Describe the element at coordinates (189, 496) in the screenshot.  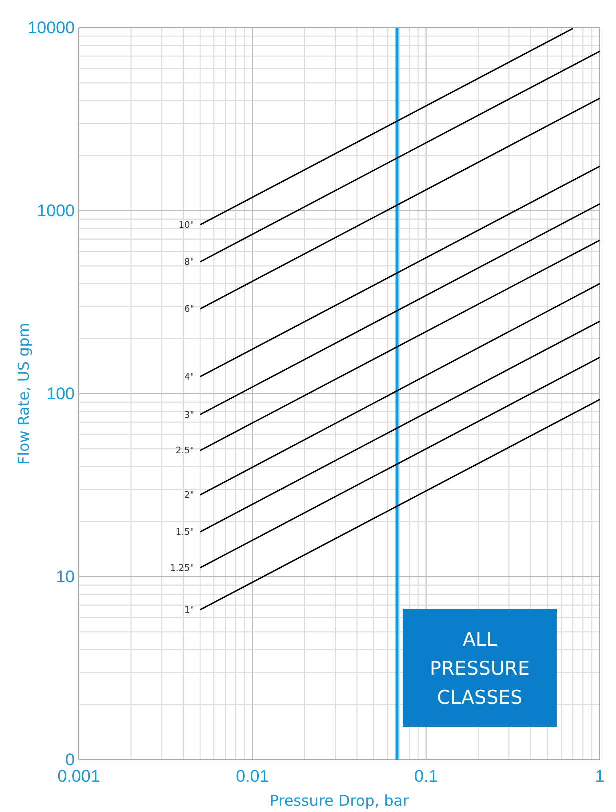
I see `series-label: 2"` at that location.